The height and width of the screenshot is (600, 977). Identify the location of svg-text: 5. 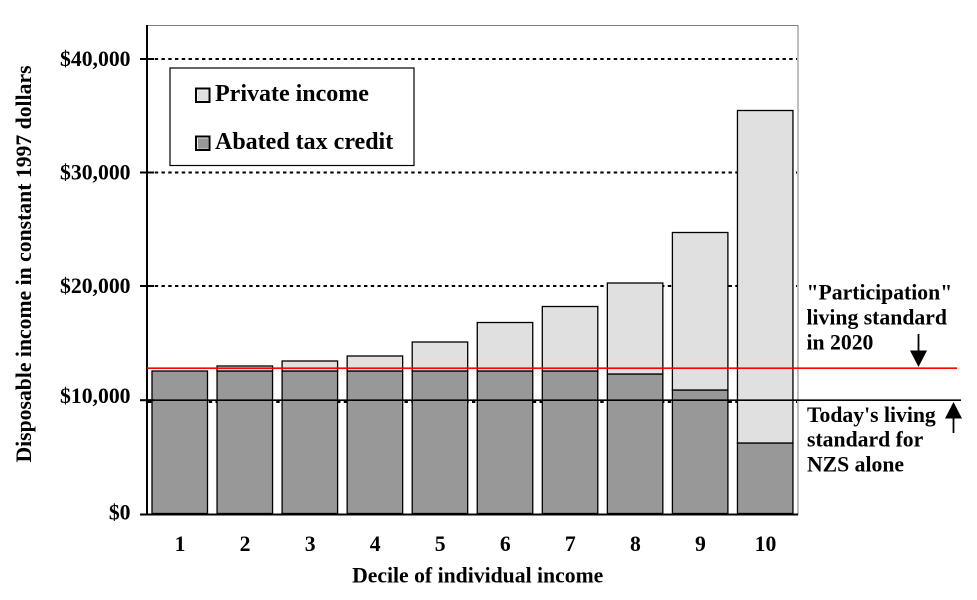
(440, 544).